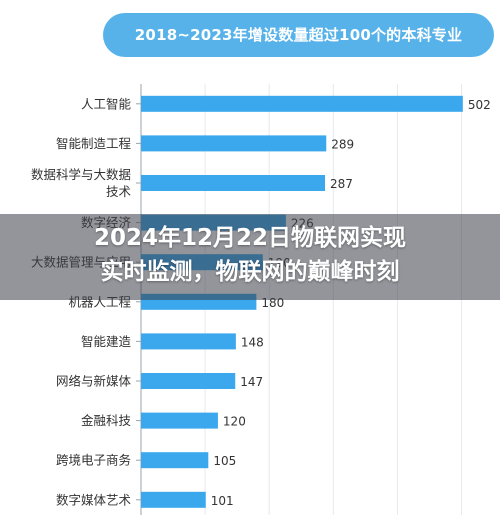 The image size is (500, 515). What do you see at coordinates (342, 144) in the screenshot?
I see `data-label: 289` at bounding box center [342, 144].